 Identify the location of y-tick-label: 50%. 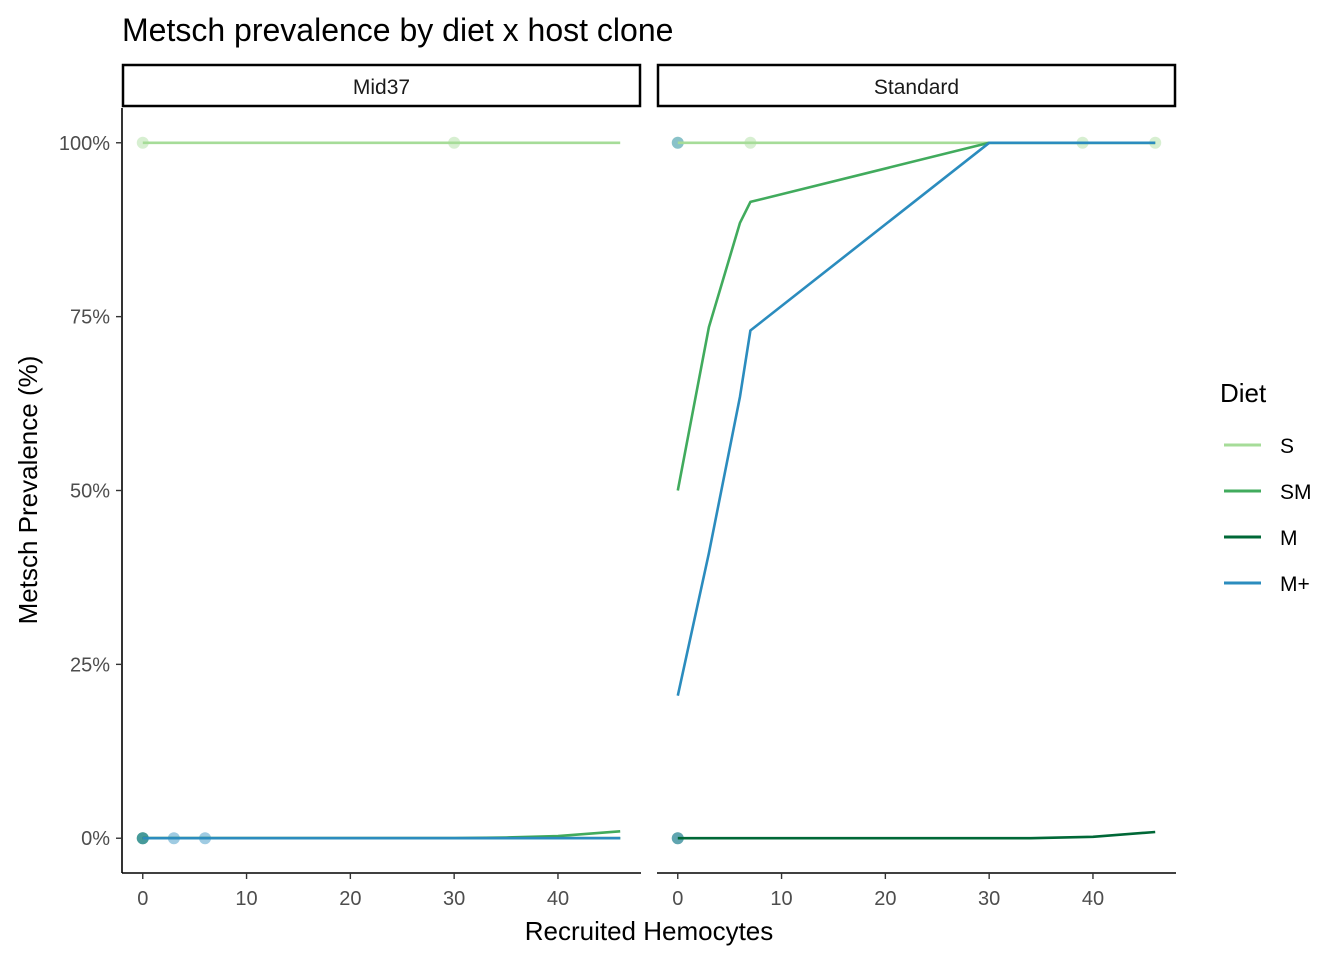
(90, 492).